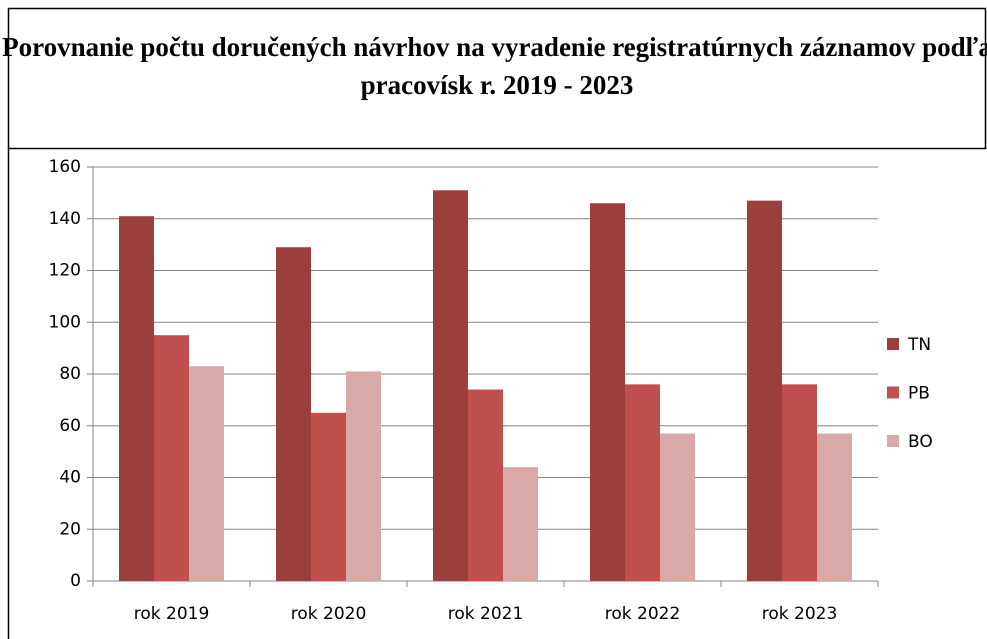  Describe the element at coordinates (65, 322) in the screenshot. I see `y-tick-label: 100` at that location.